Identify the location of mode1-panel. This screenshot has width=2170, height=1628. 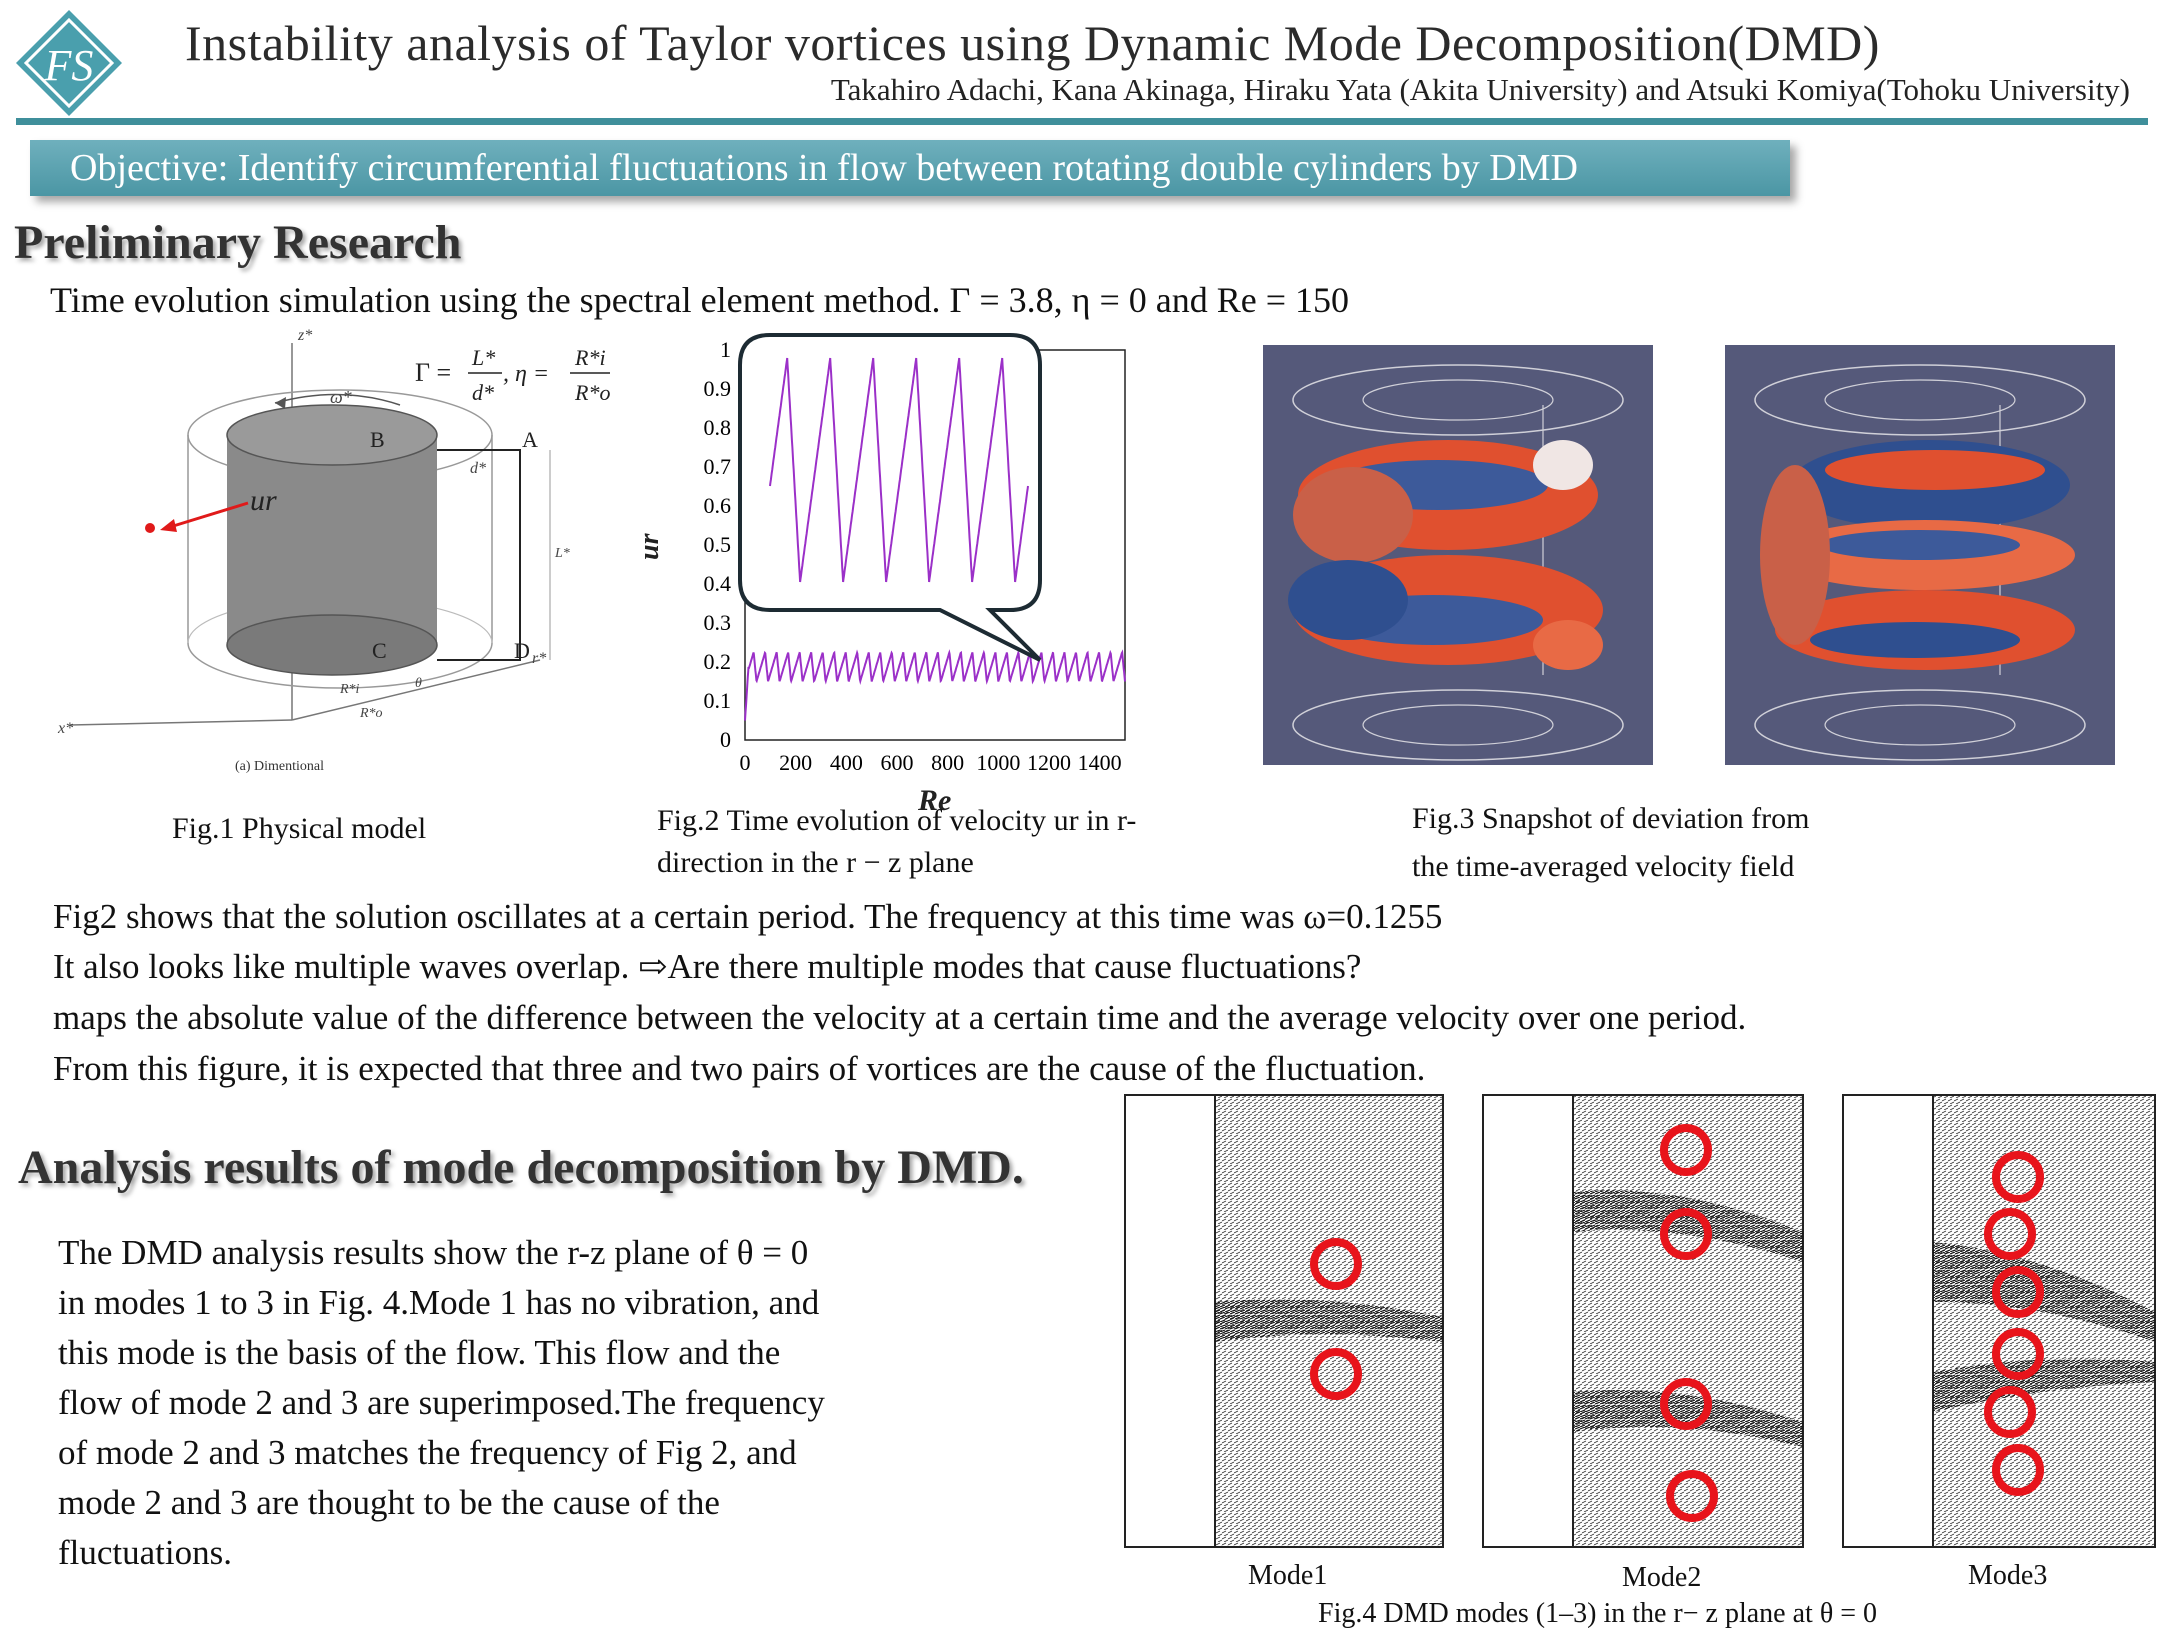
(1284, 1321).